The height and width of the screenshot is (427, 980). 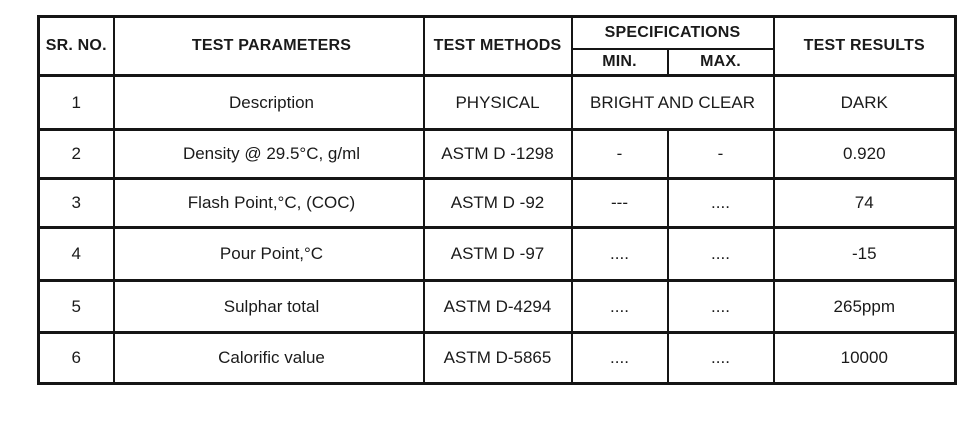 What do you see at coordinates (76, 154) in the screenshot?
I see `cell-sr-no: 2` at bounding box center [76, 154].